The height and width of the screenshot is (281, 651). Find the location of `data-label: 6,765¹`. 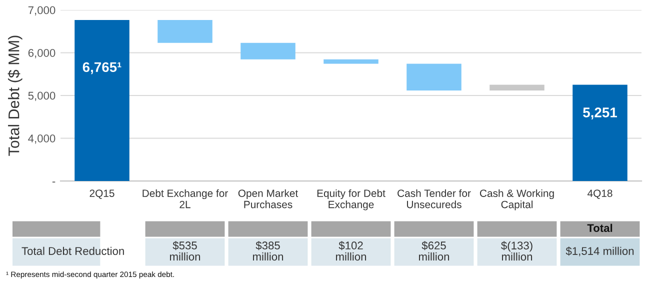

data-label: 6,765¹ is located at coordinates (102, 68).